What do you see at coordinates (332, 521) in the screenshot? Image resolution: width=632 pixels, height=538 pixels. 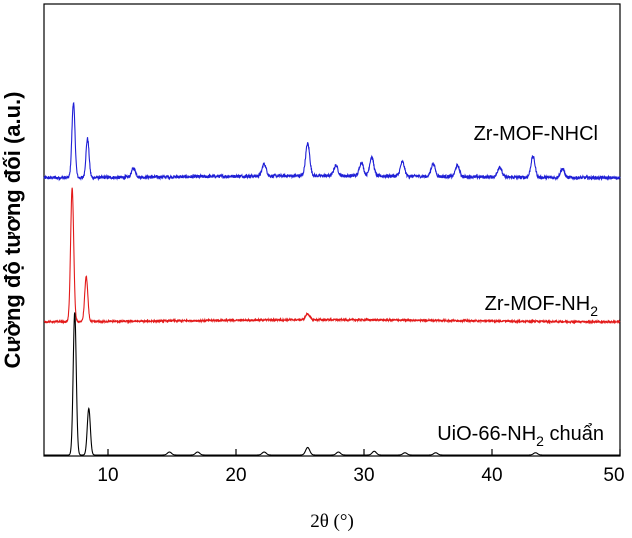 I see `x-axis-label: 2θ (°)` at bounding box center [332, 521].